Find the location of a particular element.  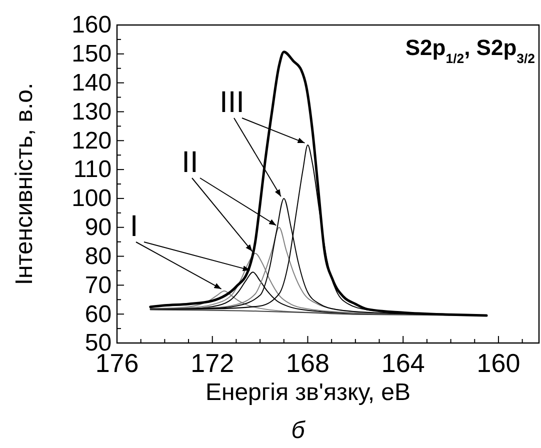

y-tick-label: 120 is located at coordinates (92, 140).